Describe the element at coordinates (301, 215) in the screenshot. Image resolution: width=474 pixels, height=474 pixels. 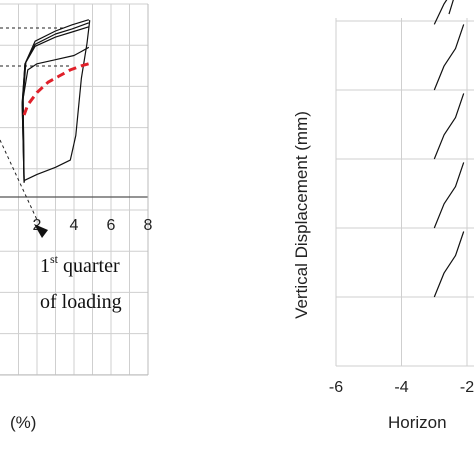
I see `right-y-axis-label: Vertical Displacement (mm)` at that location.